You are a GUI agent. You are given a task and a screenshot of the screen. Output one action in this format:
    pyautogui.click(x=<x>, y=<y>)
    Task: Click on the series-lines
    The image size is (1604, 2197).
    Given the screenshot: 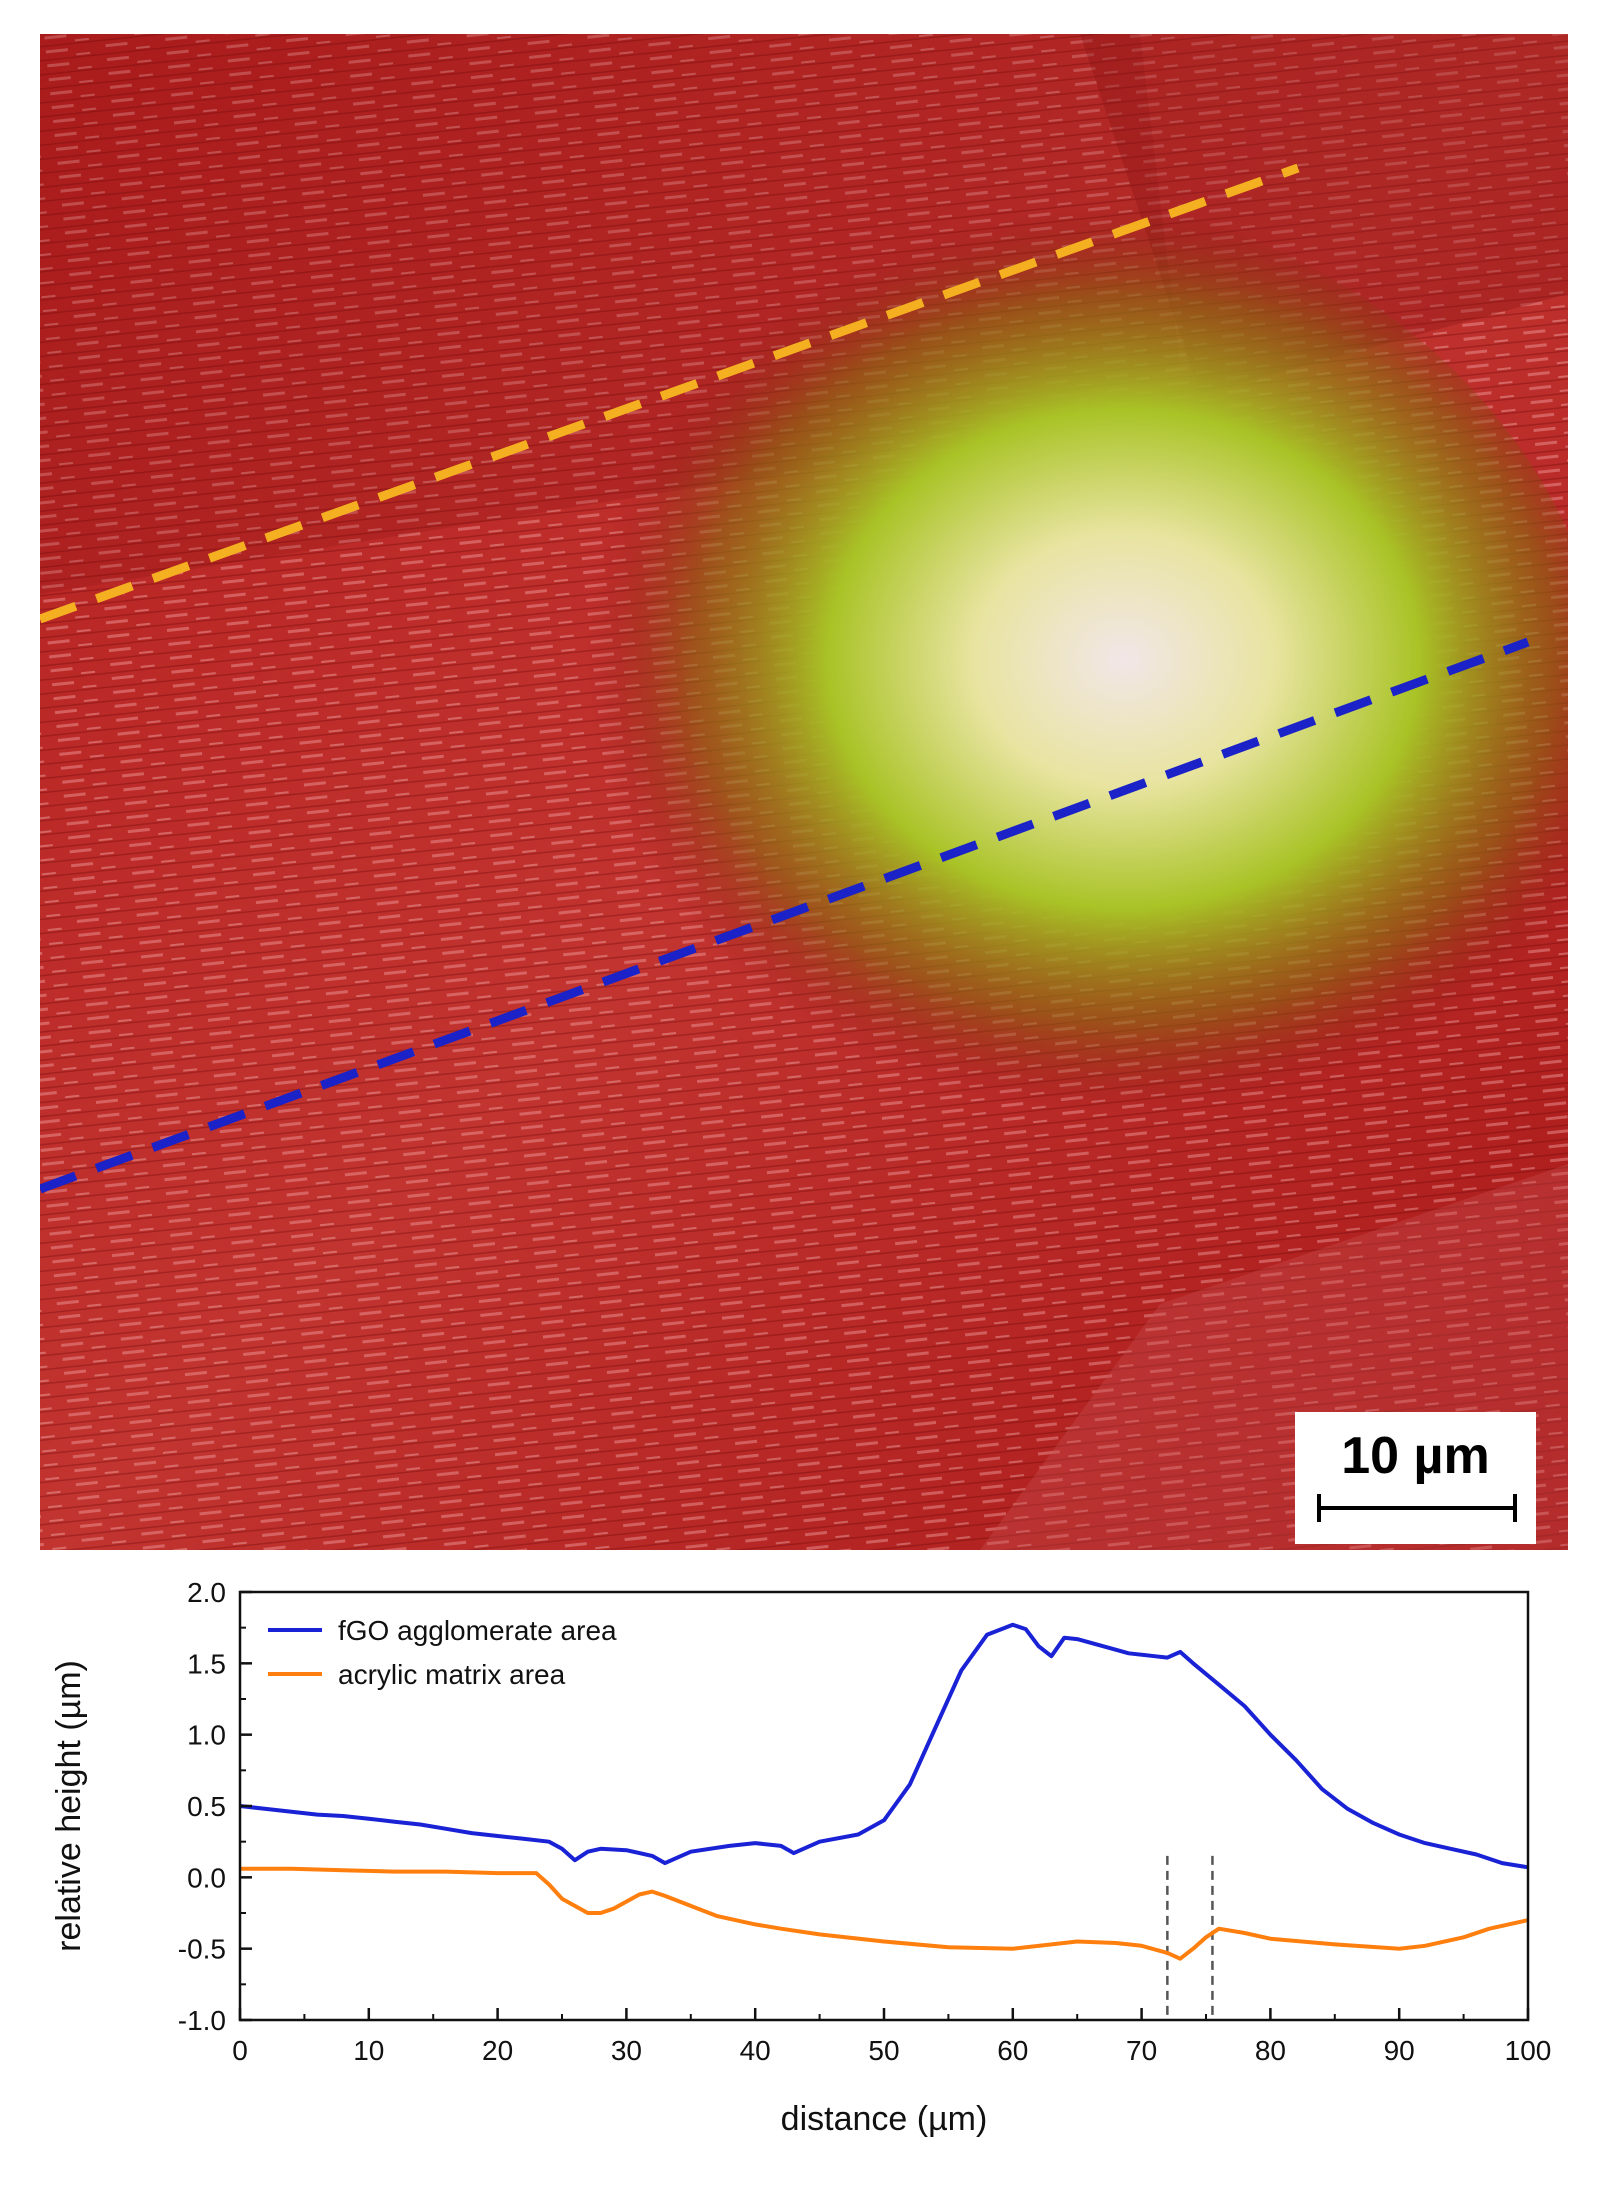 What is the action you would take?
    pyautogui.click(x=884, y=1791)
    